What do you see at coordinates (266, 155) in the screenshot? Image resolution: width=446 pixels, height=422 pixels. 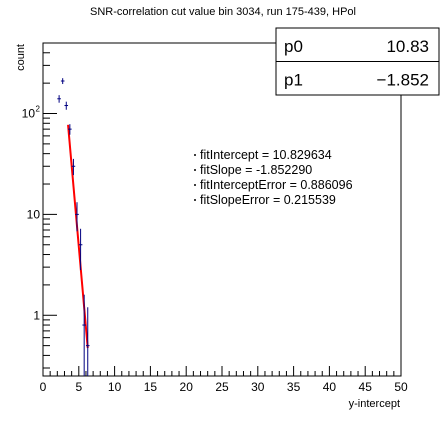 I see `fit-annotation: fitIntercept = 10.829634` at bounding box center [266, 155].